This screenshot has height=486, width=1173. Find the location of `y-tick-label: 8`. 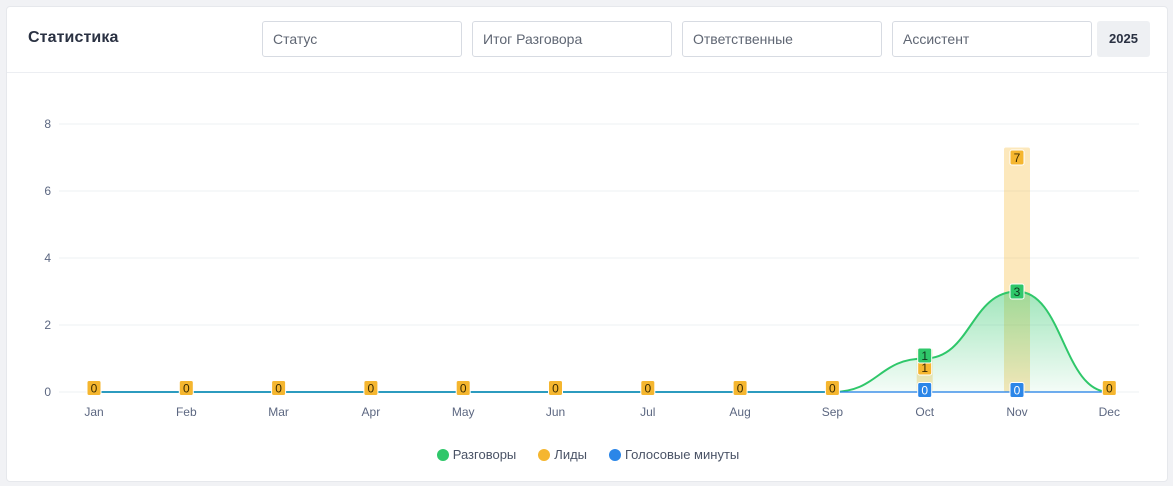

y-tick-label: 8 is located at coordinates (47, 124).